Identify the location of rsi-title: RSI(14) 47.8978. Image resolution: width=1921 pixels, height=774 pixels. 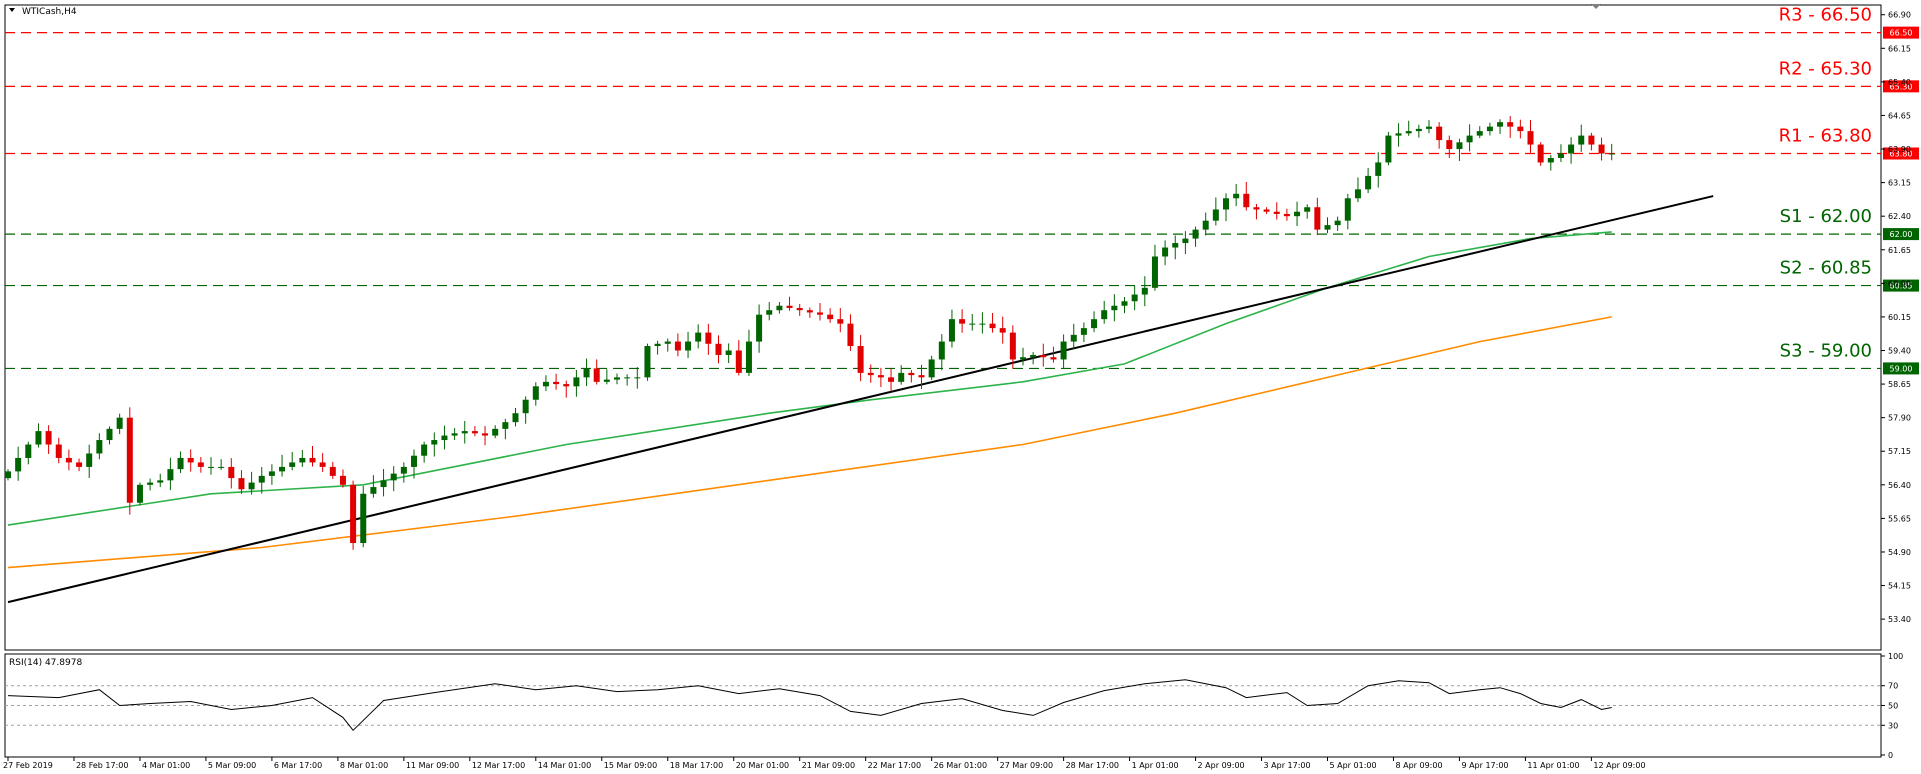
(45, 663).